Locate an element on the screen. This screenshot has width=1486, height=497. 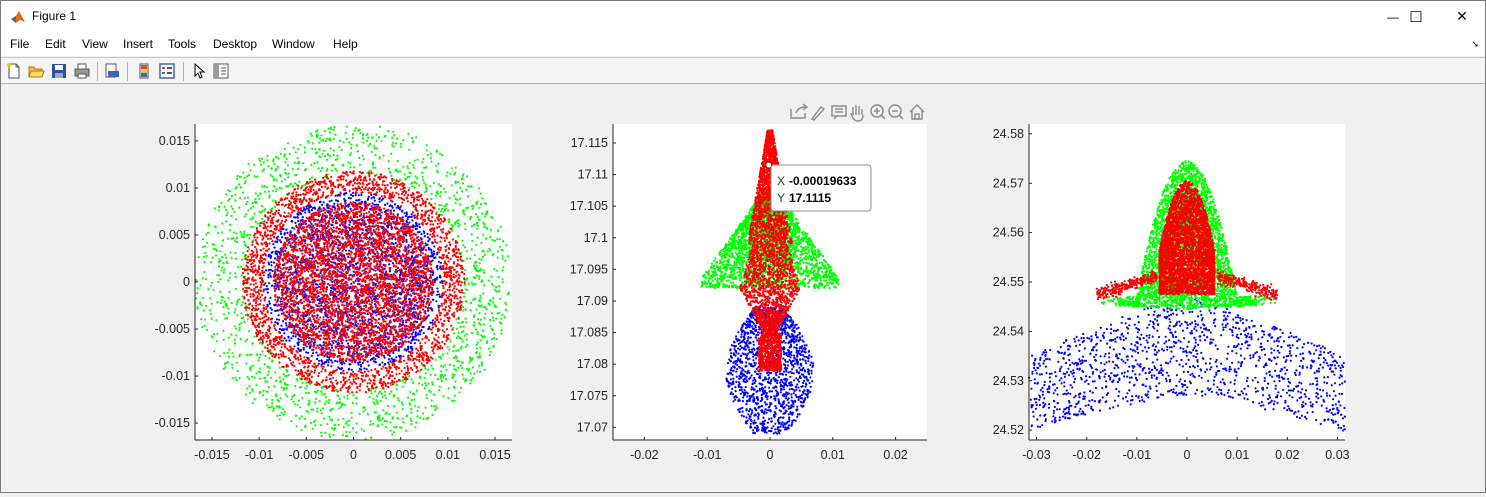
open-file-icon is located at coordinates (36, 71).